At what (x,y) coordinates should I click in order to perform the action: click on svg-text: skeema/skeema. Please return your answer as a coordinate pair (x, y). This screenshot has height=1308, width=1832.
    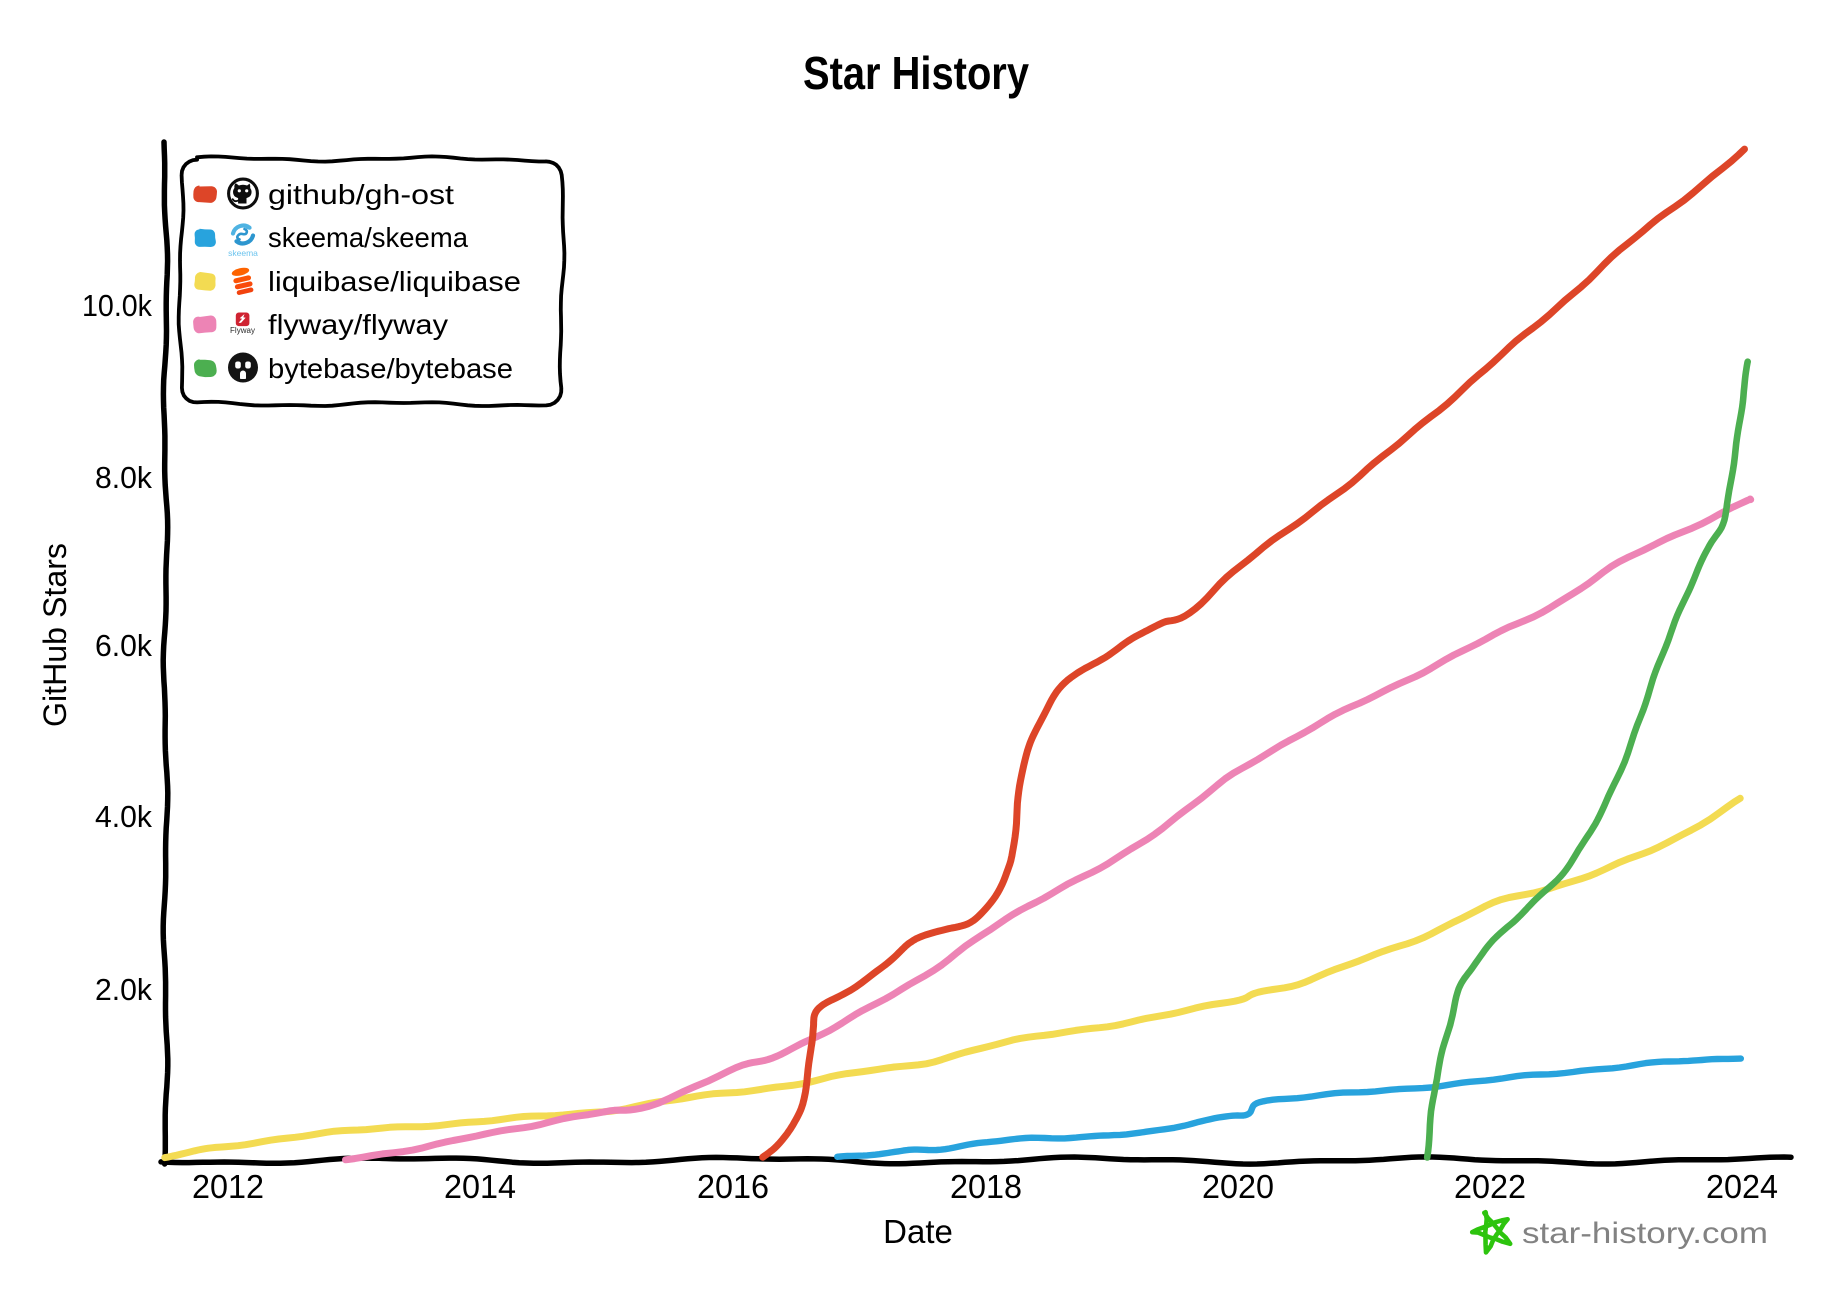
    Looking at the image, I should click on (368, 237).